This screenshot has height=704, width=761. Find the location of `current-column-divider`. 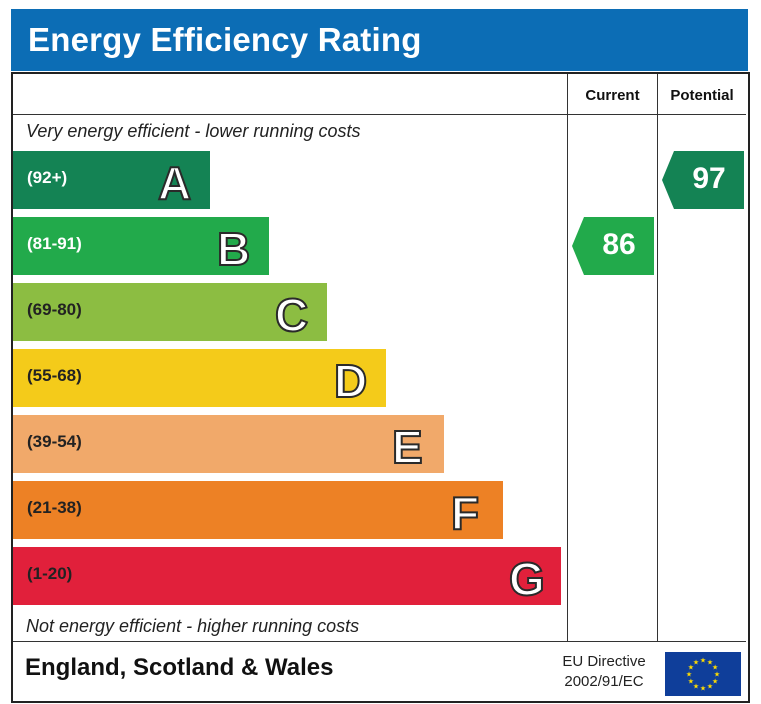

current-column-divider is located at coordinates (567, 357).